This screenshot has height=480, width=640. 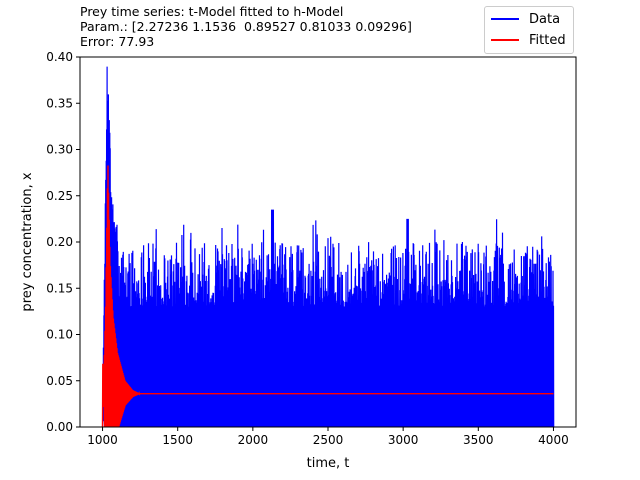 What do you see at coordinates (59, 196) in the screenshot?
I see `y-tick-label: 0.25` at bounding box center [59, 196].